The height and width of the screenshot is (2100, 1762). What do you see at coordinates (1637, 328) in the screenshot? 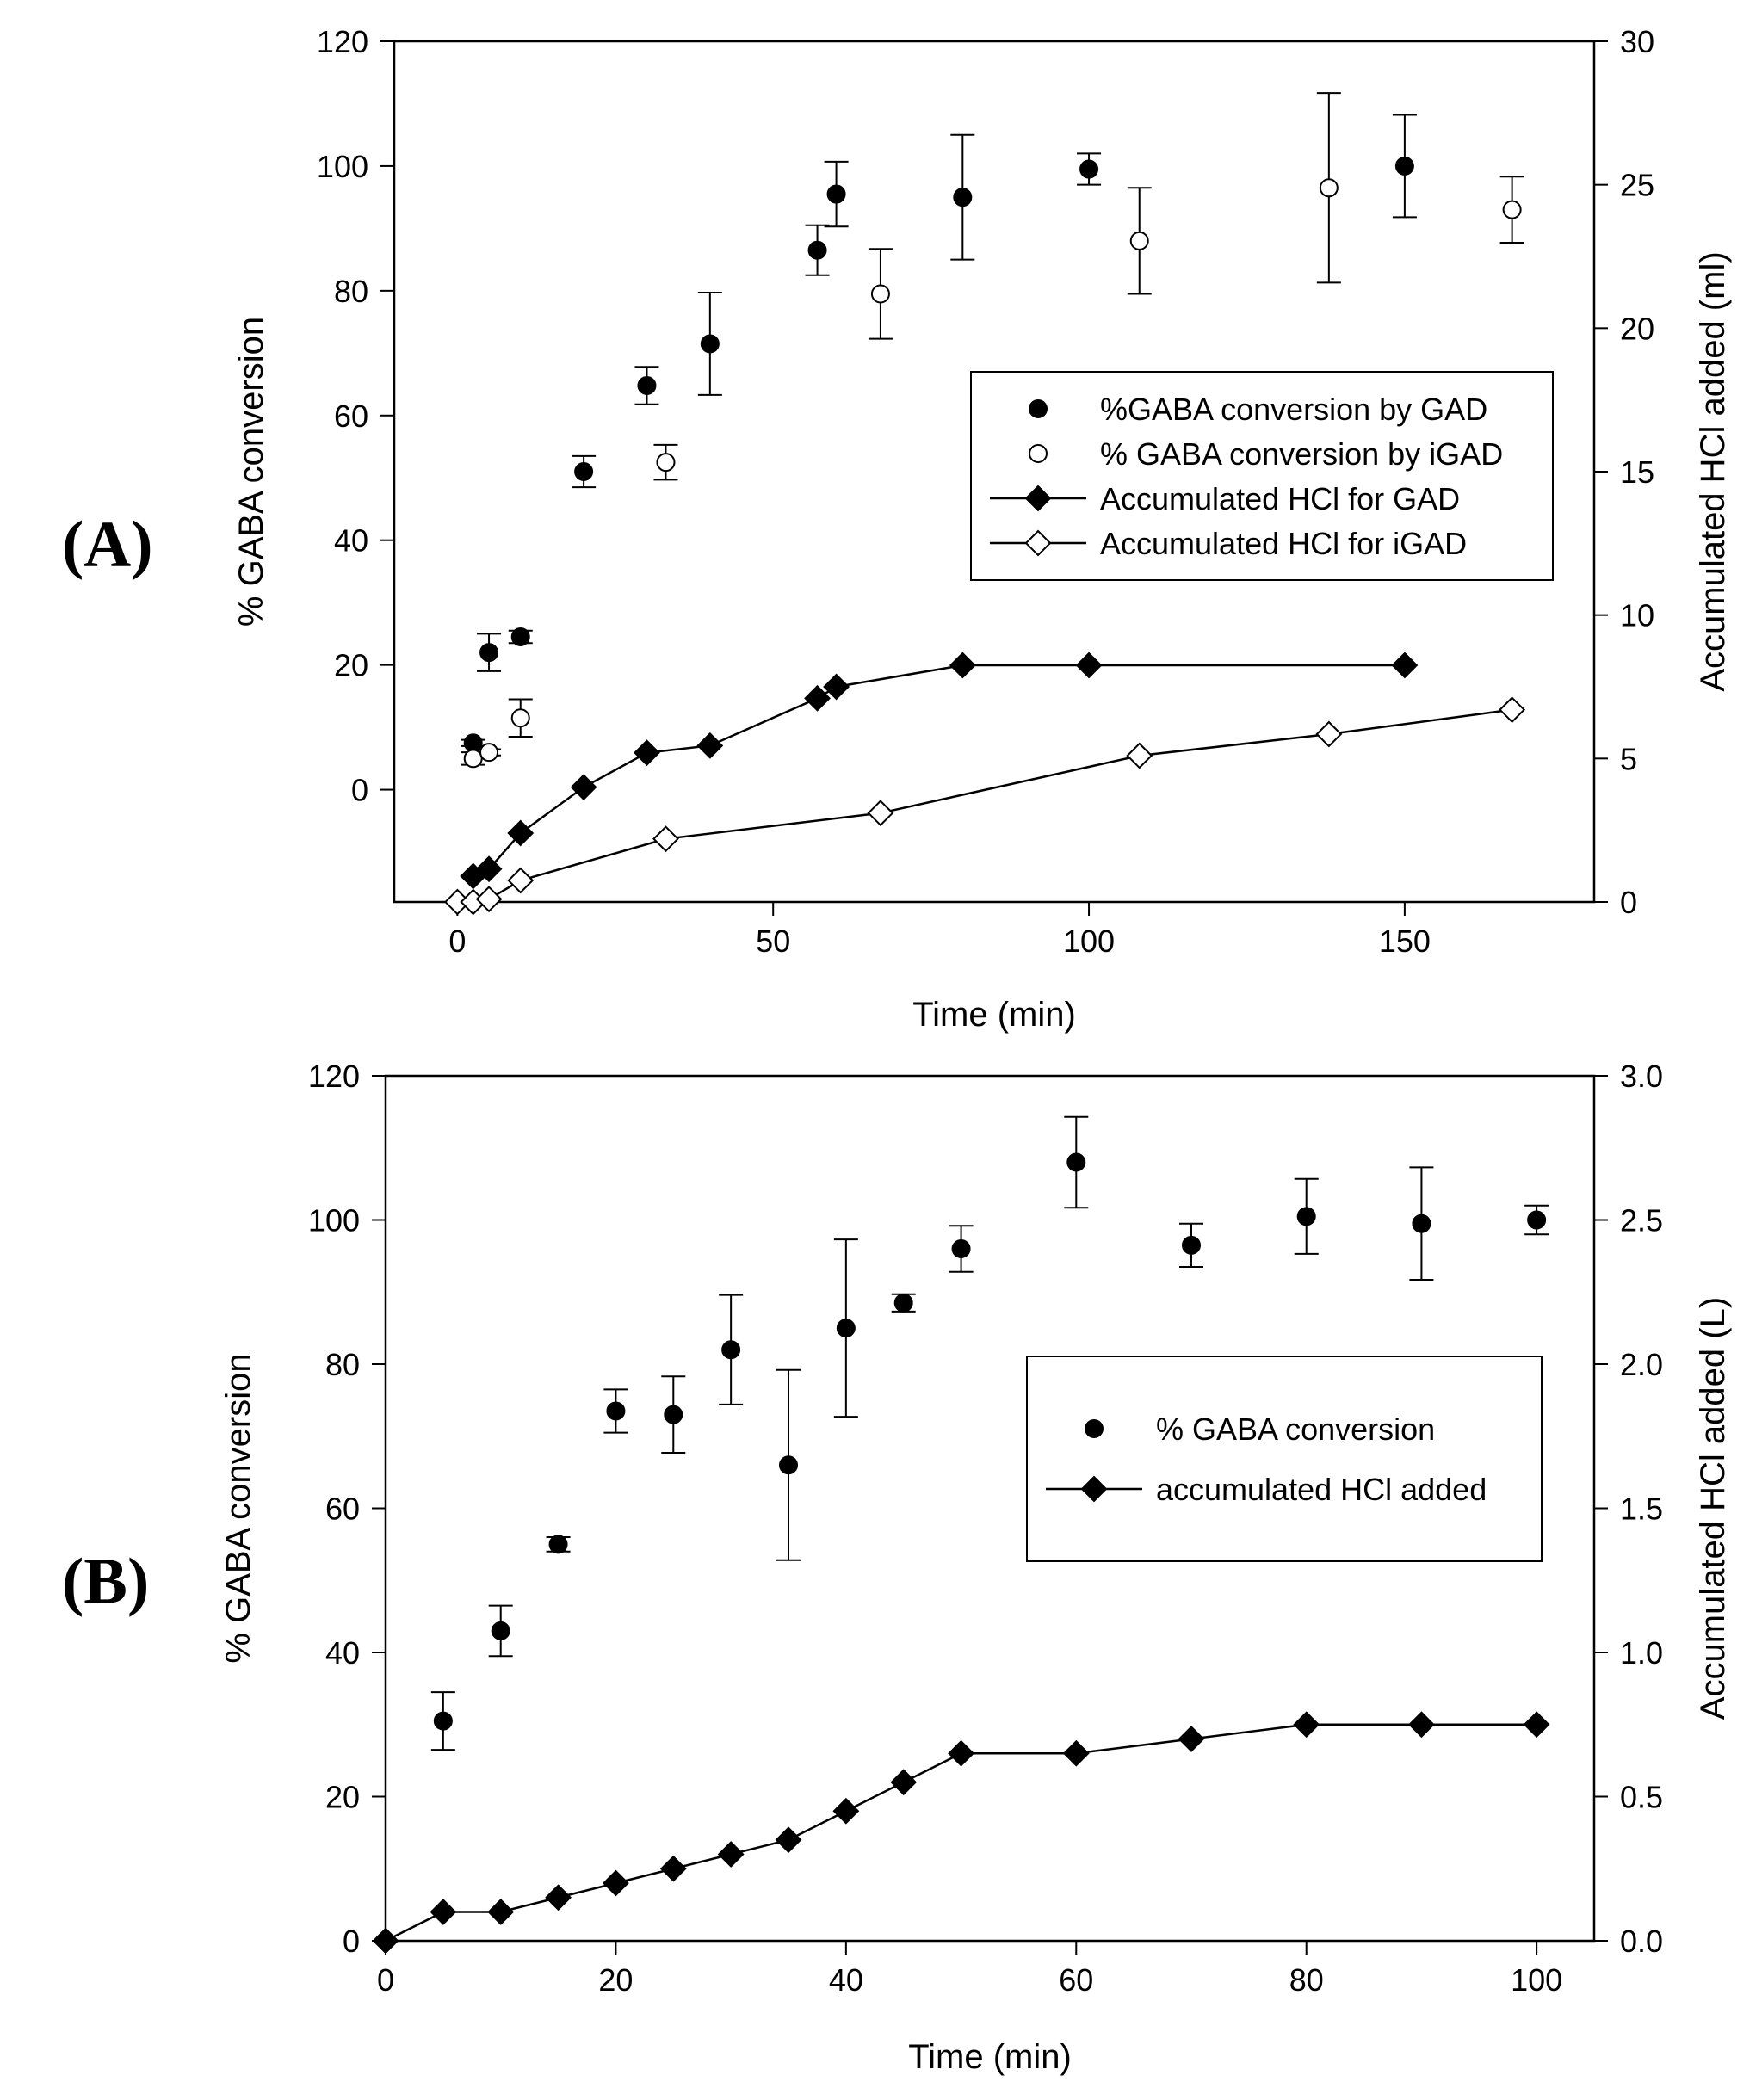
I see `y2-tick-label: 20` at bounding box center [1637, 328].